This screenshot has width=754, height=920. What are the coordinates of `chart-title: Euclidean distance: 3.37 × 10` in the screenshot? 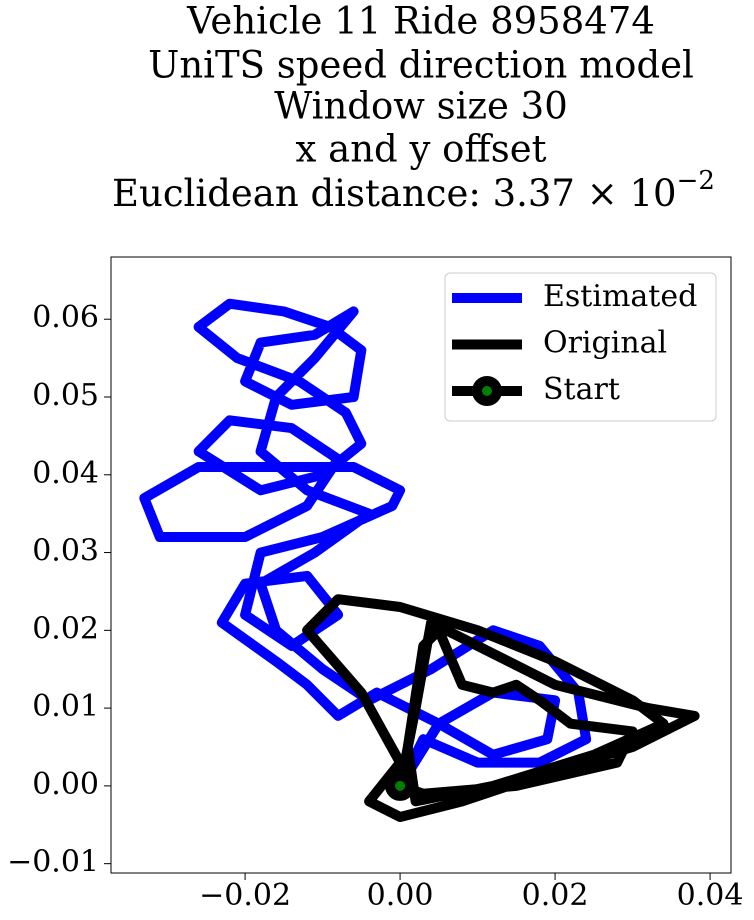 It's located at (394, 193).